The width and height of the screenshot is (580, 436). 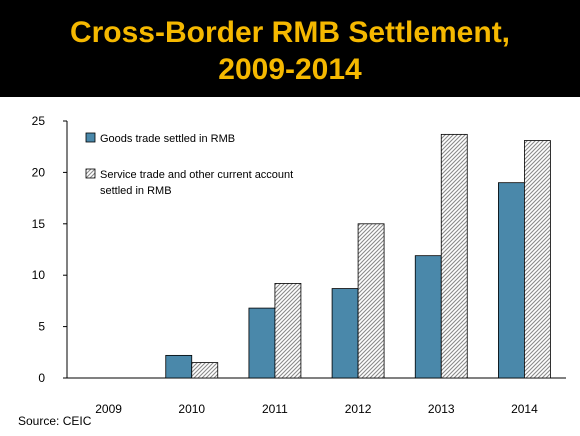 I want to click on chart-title-line2: 2009-2014, so click(x=290, y=69).